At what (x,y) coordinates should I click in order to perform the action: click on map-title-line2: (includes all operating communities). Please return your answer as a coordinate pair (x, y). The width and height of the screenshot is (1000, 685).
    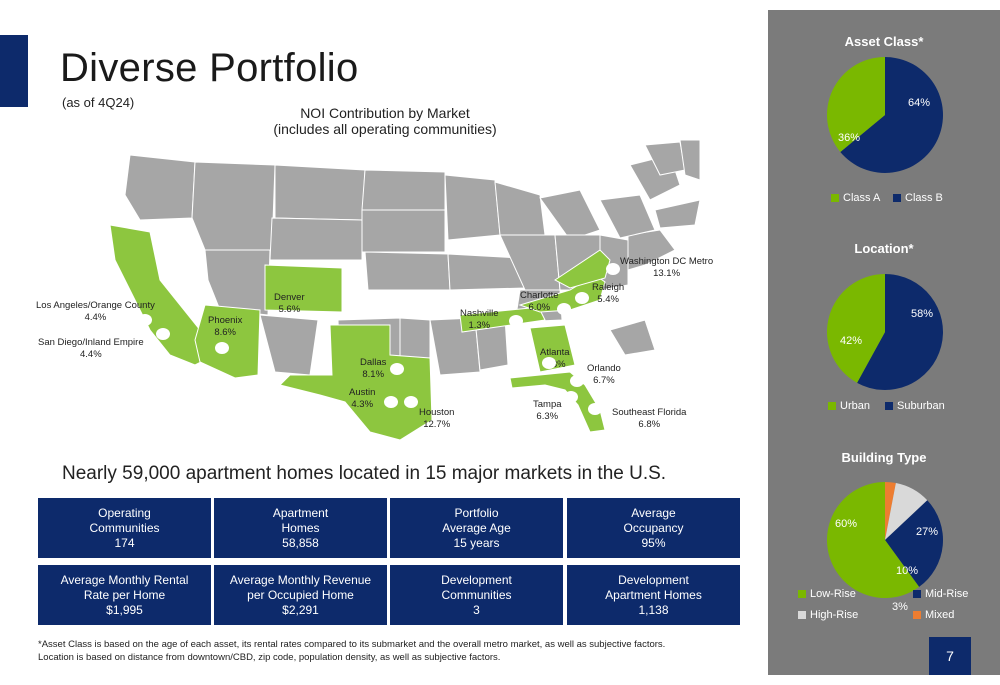
    Looking at the image, I should click on (385, 129).